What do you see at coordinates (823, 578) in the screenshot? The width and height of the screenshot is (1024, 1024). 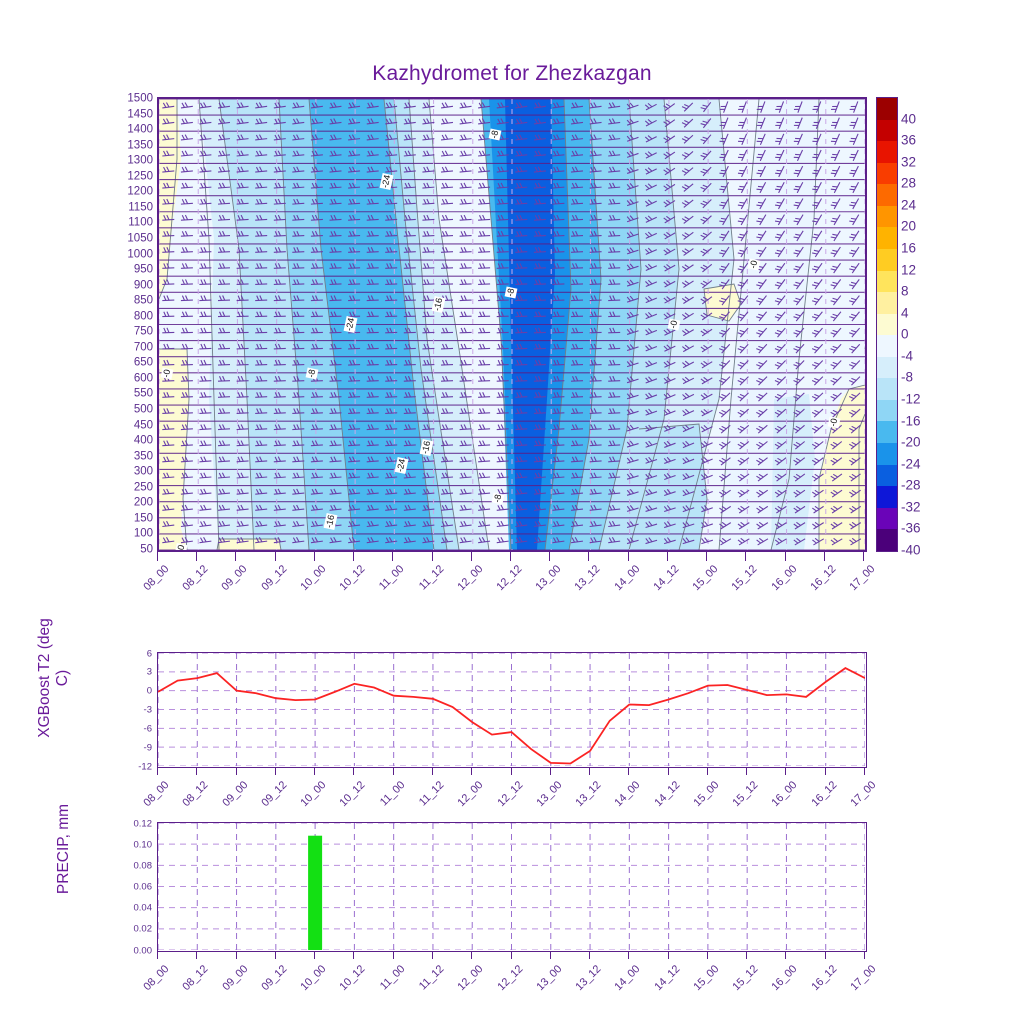 I see `x-tick-label: 16_12` at bounding box center [823, 578].